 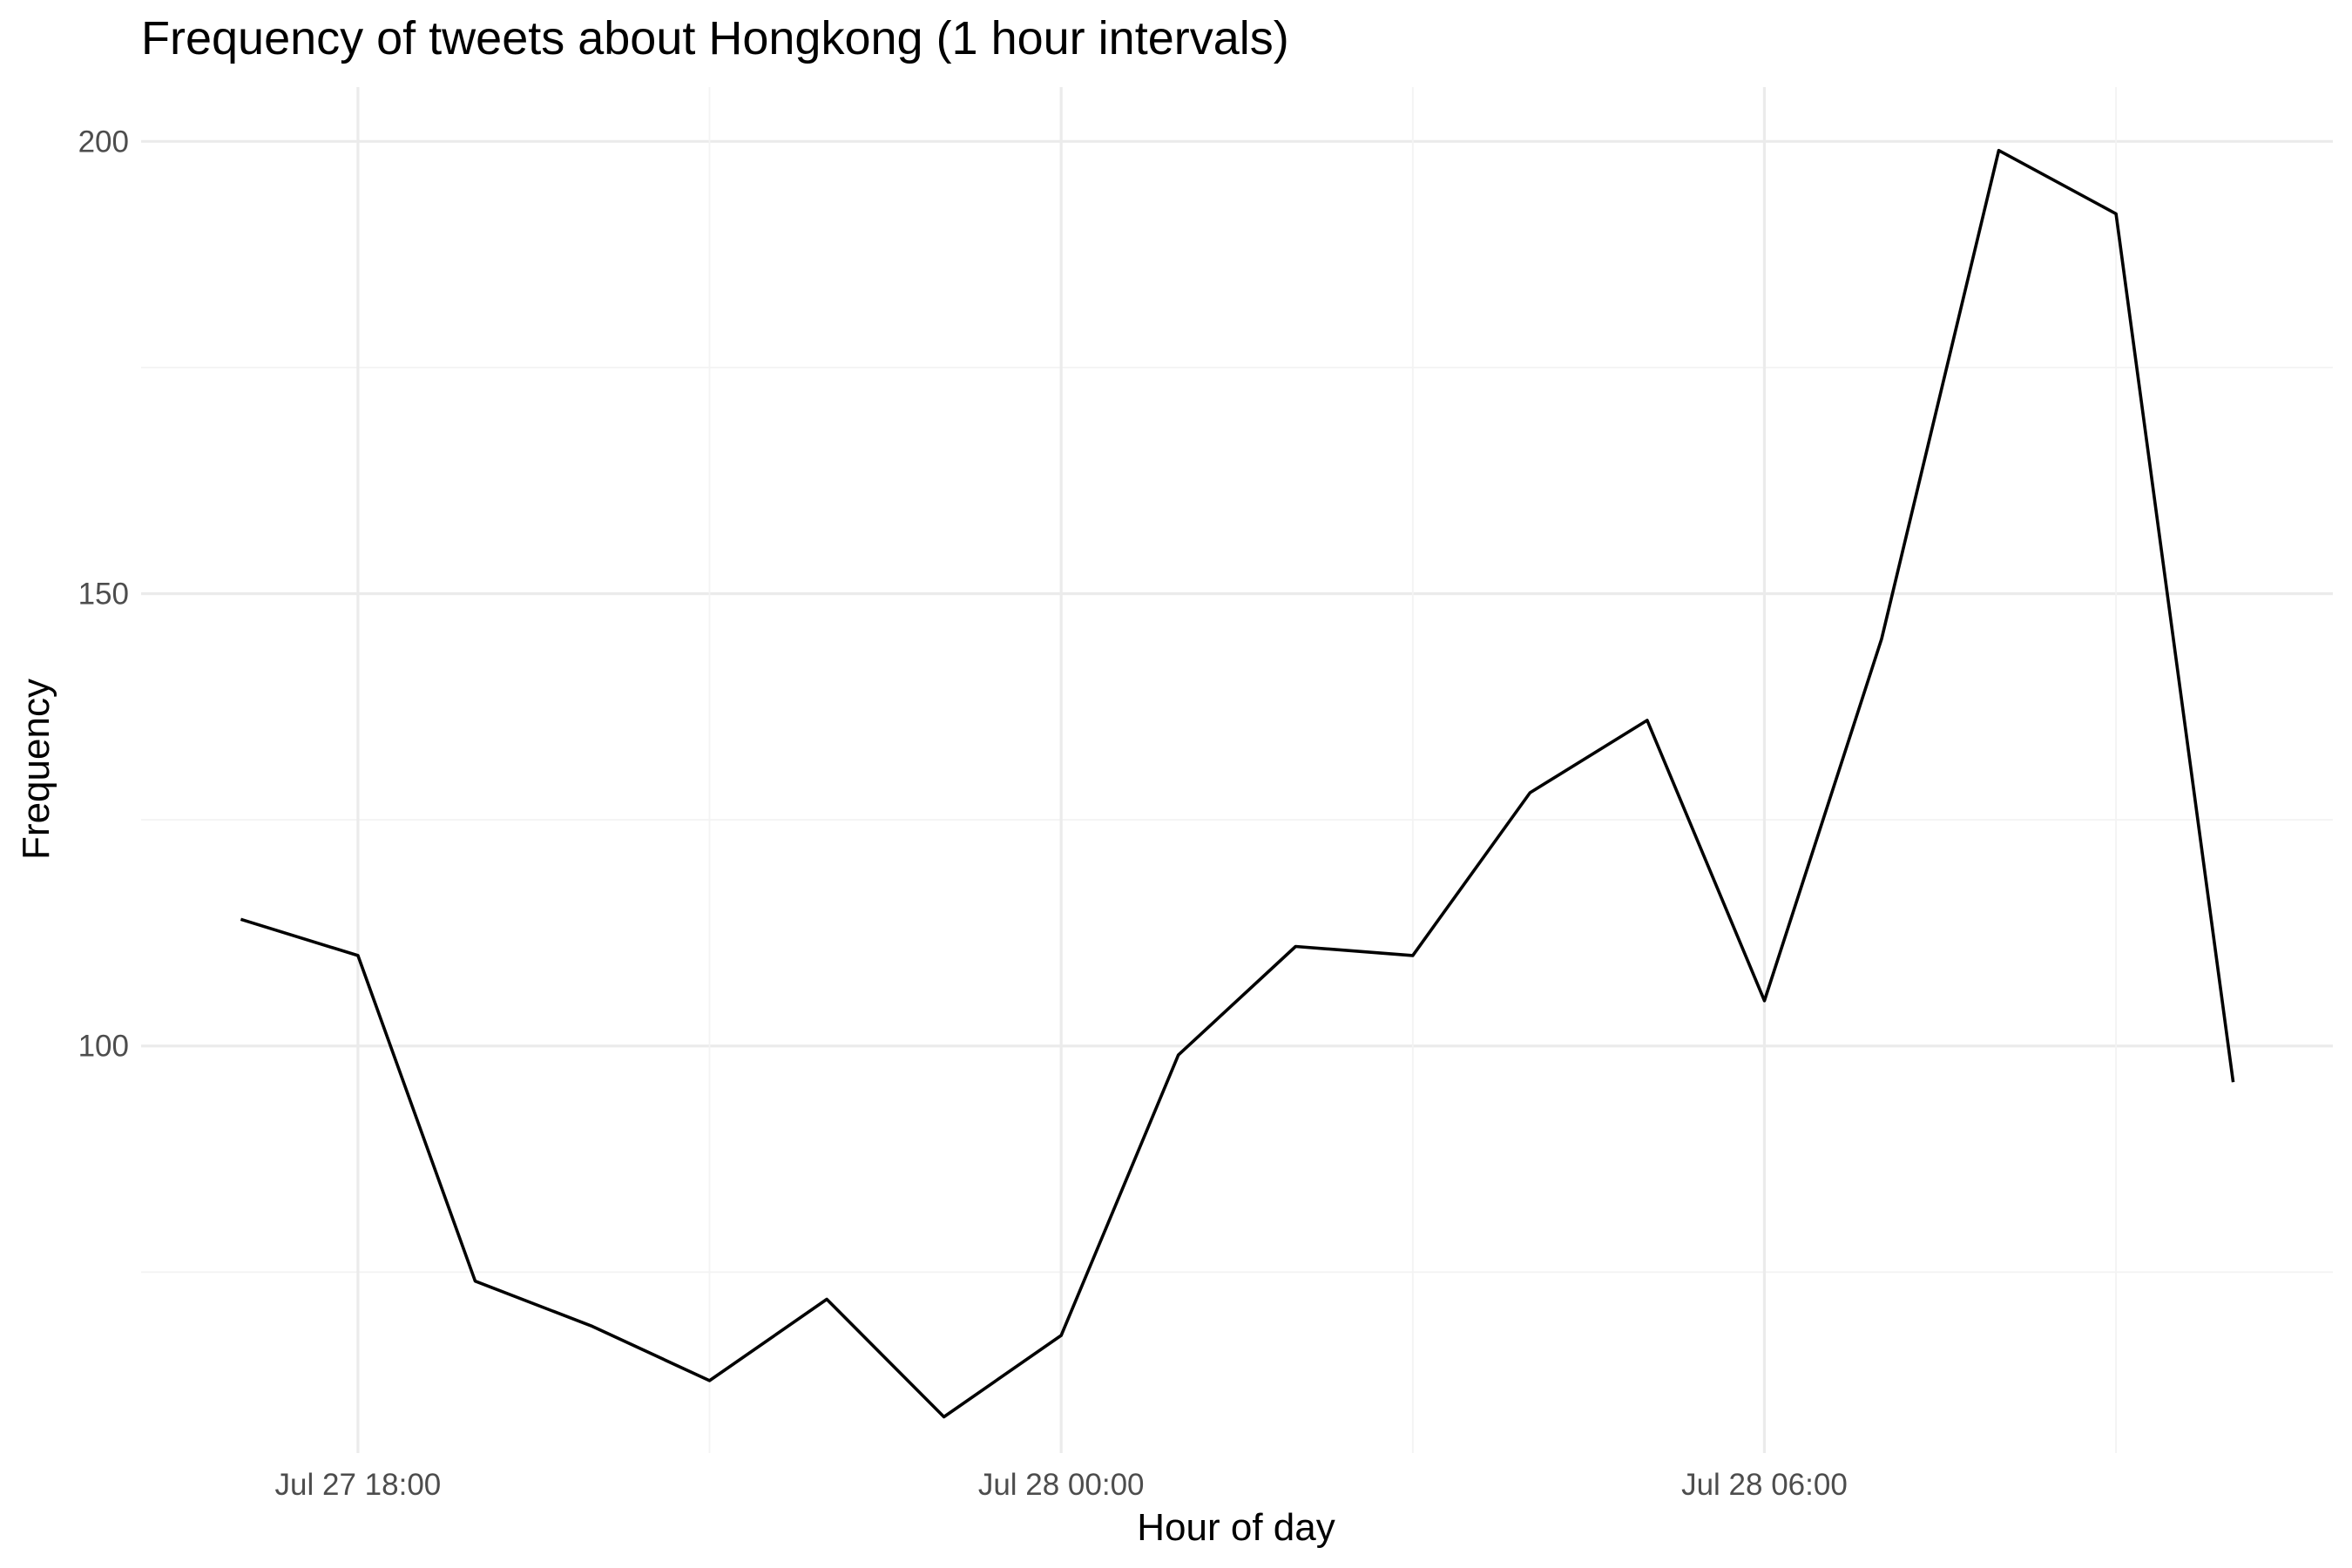 What do you see at coordinates (36, 769) in the screenshot?
I see `y-axis-title: Frequency` at bounding box center [36, 769].